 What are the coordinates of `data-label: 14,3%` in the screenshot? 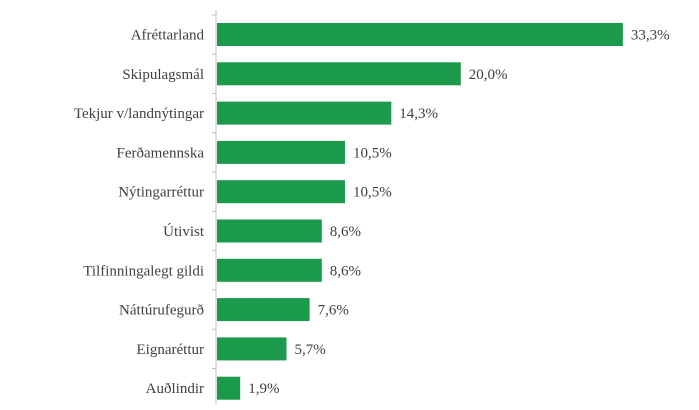 It's located at (418, 114).